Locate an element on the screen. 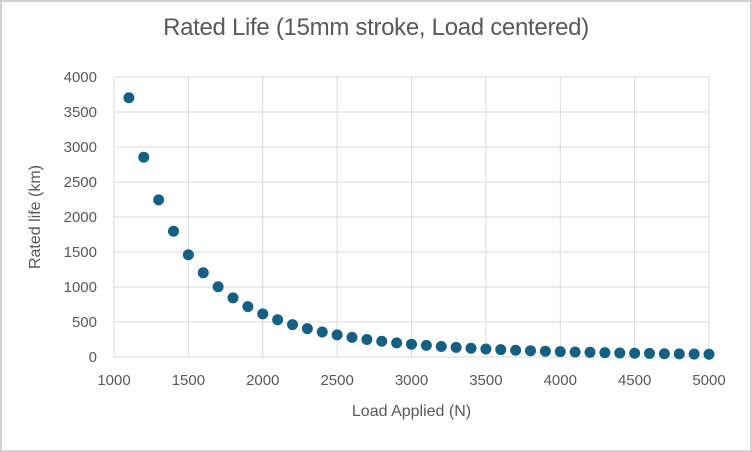  y-axis-title: Rated life (km) is located at coordinates (35, 217).